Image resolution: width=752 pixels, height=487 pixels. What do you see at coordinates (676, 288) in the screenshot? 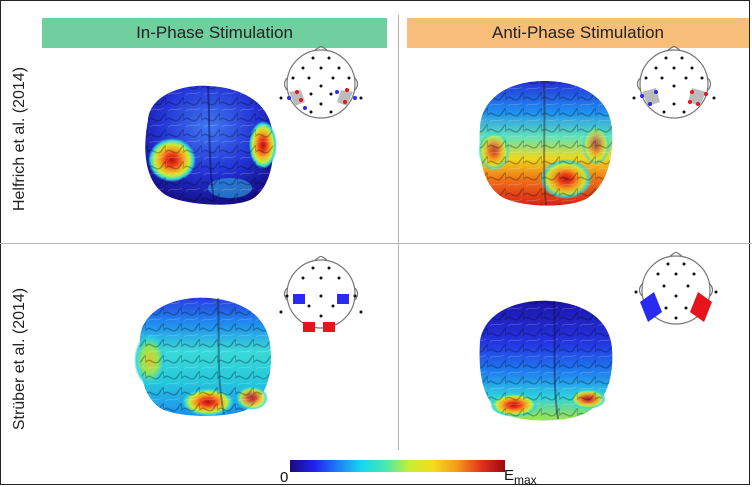
I see `electrode-map-strueber-anti-phase` at bounding box center [676, 288].